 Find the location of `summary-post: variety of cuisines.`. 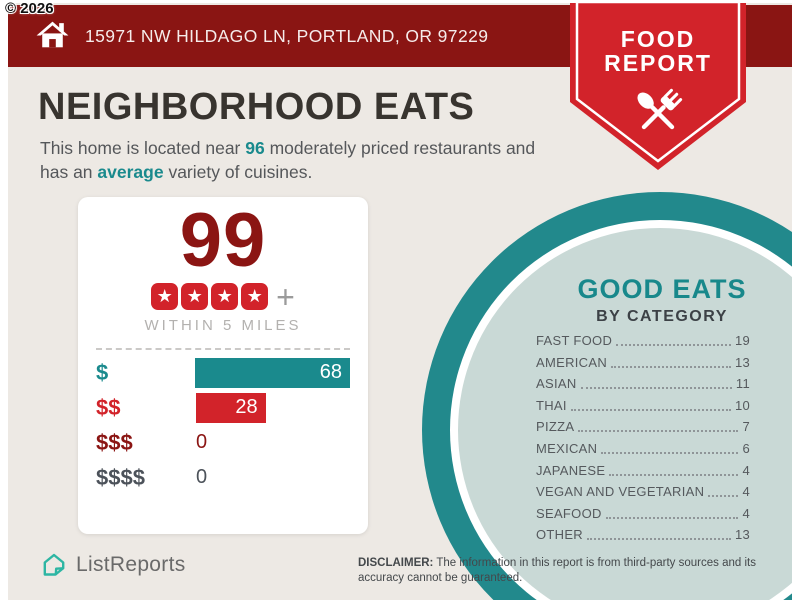

summary-post: variety of cuisines. is located at coordinates (238, 171).